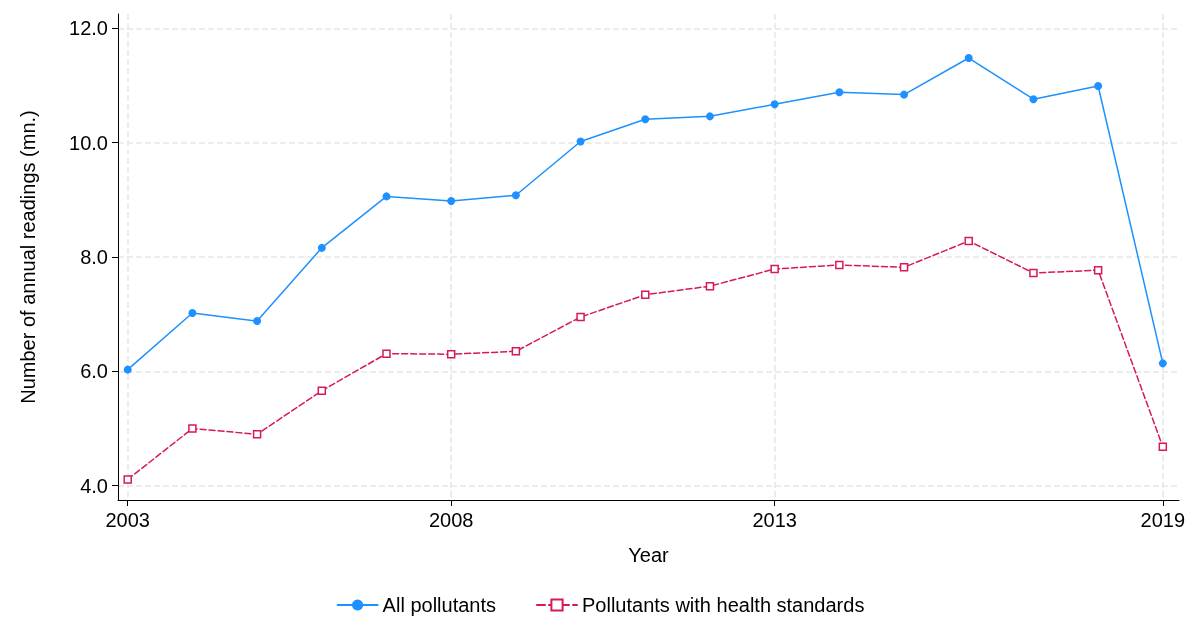 This screenshot has width=1201, height=636. Describe the element at coordinates (88, 142) in the screenshot. I see `y-tick-label: 10.0` at that location.